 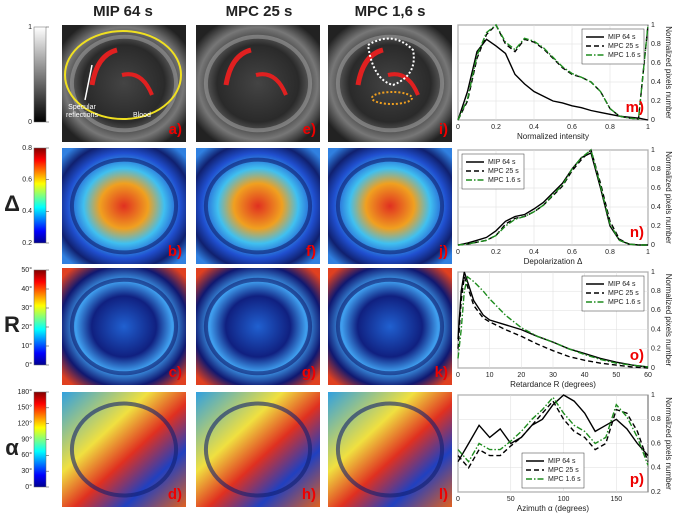 I want to click on colorbar-tick-label: 20°, so click(x=26, y=327).